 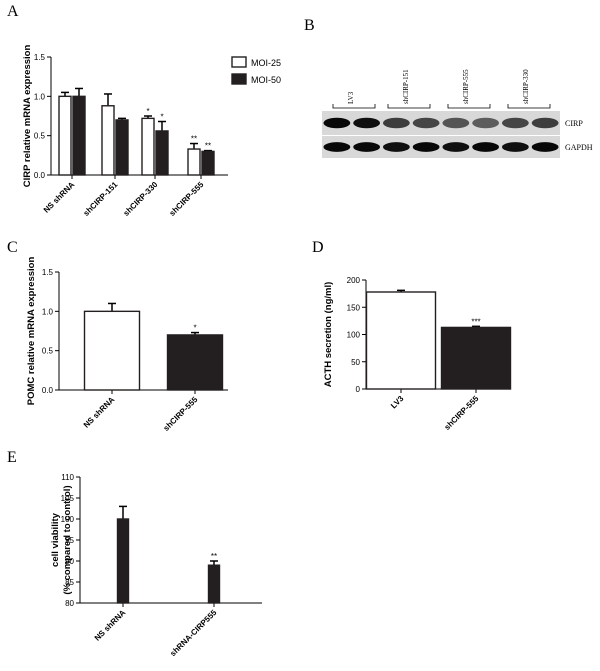 I want to click on y-tick-label: 150, so click(x=354, y=307).